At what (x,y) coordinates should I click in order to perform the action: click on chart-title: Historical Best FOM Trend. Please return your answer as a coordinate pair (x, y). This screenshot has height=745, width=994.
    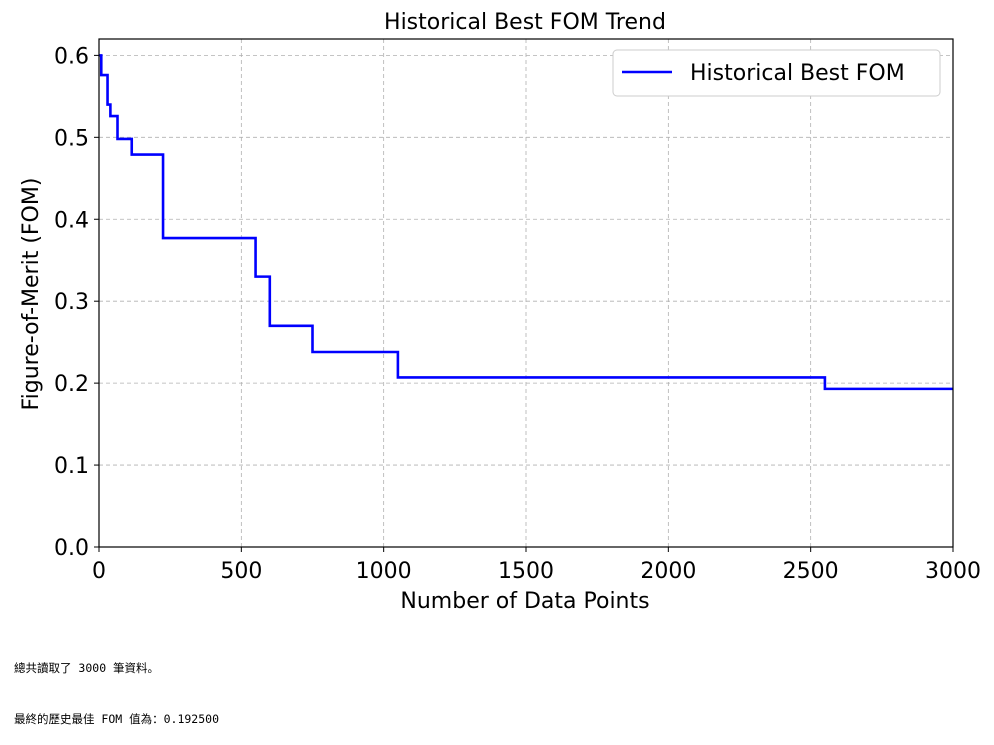
    Looking at the image, I should click on (525, 22).